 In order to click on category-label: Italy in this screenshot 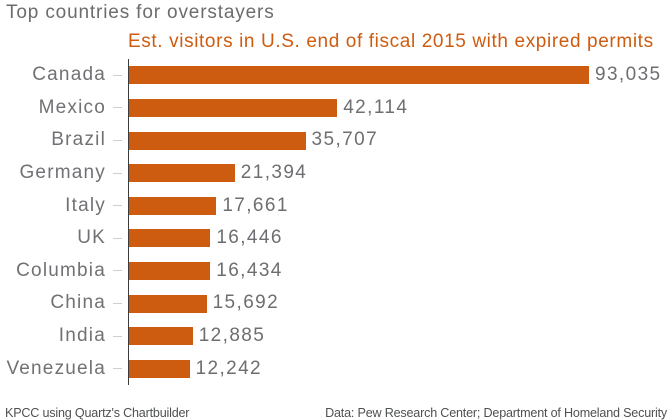, I will do `click(85, 205)`.